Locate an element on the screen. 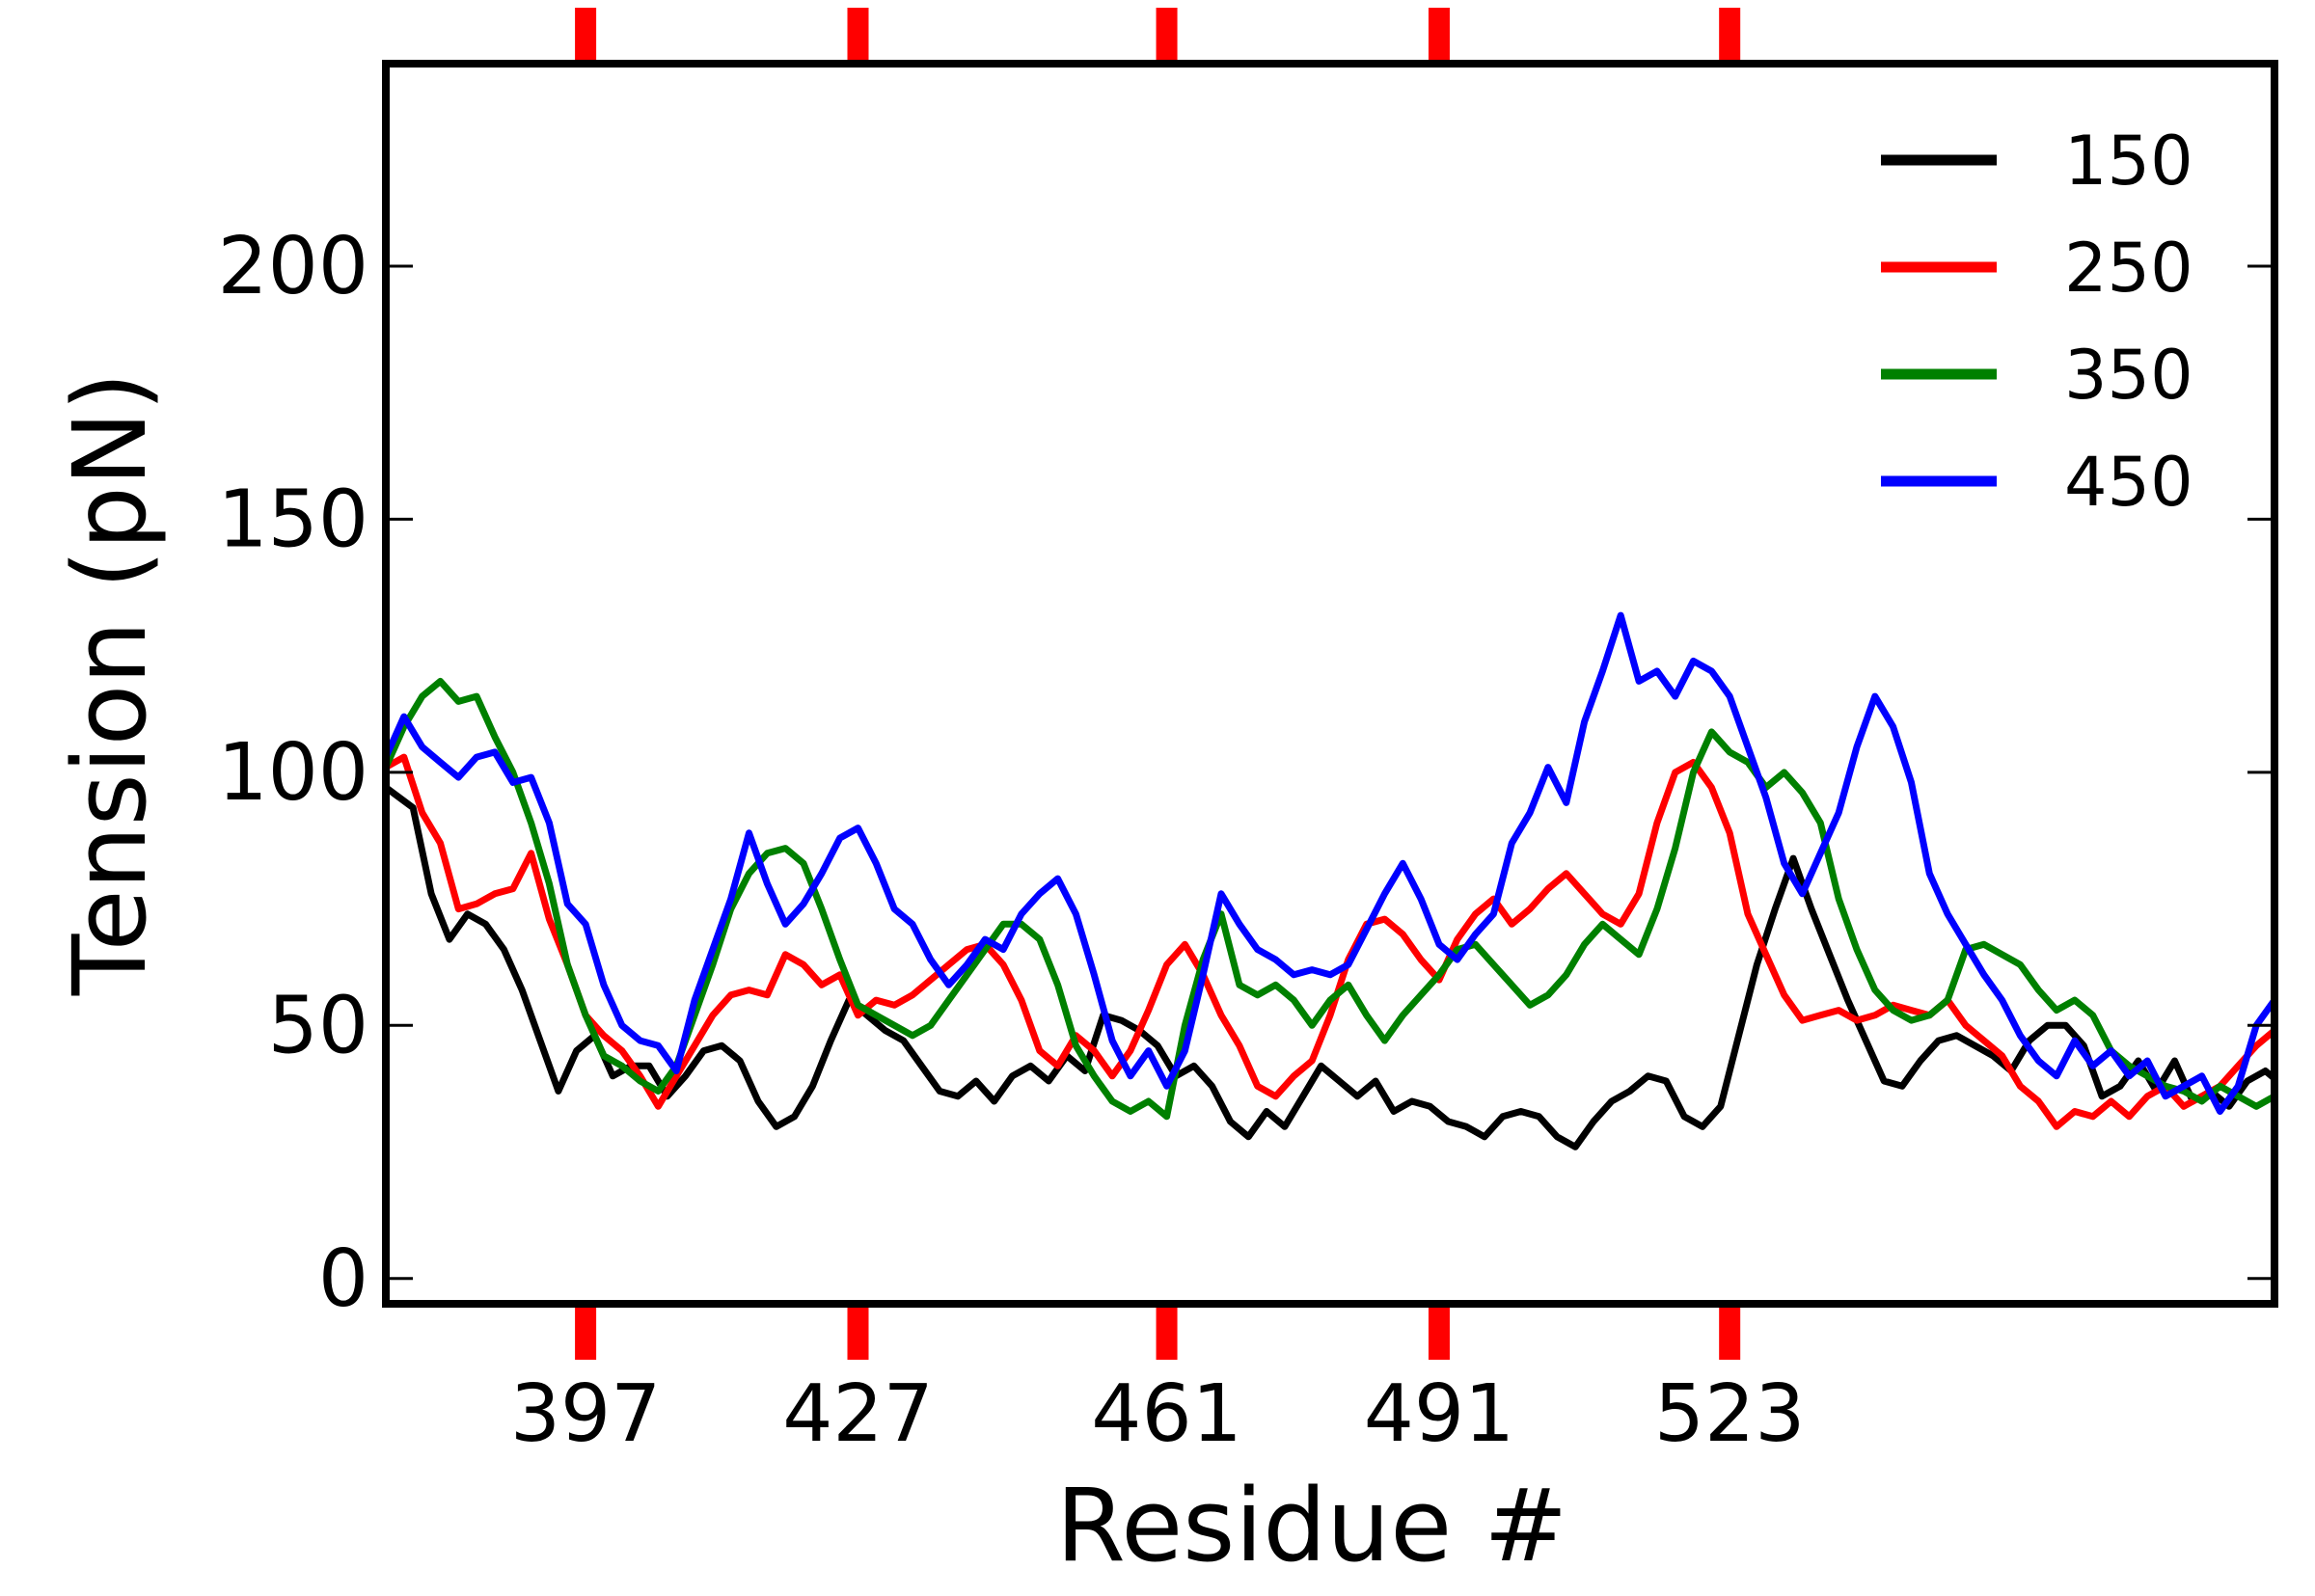  x-tick-label-491: 491 is located at coordinates (1440, 1414).